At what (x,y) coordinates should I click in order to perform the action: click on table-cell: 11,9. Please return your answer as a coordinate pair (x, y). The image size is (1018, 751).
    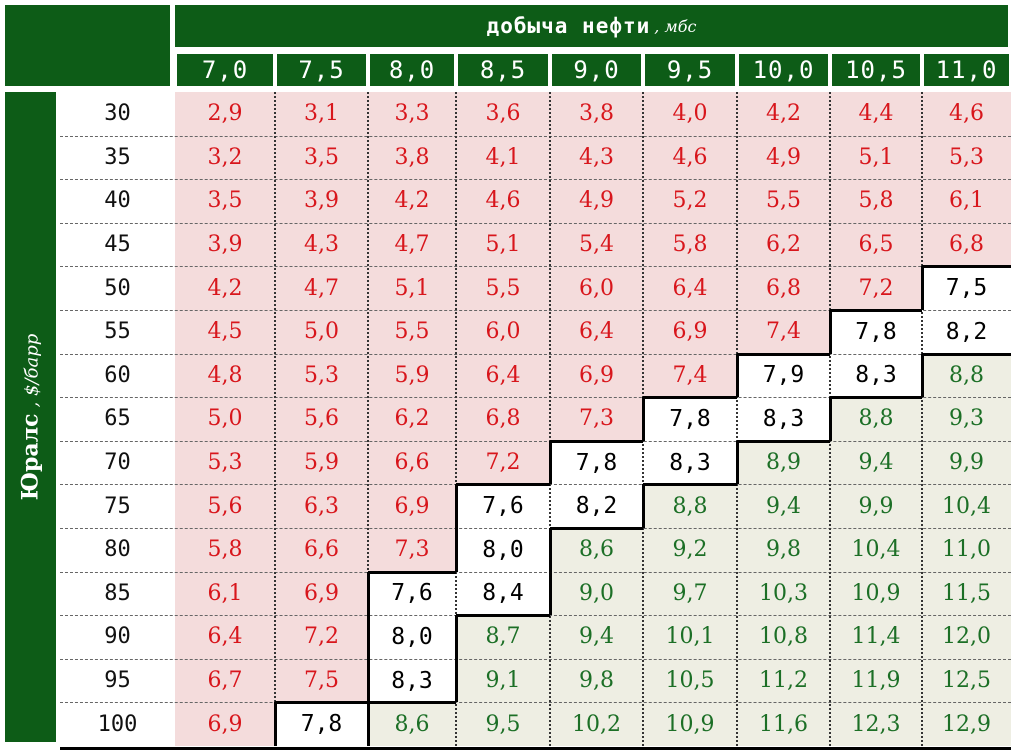
    Looking at the image, I should click on (876, 680).